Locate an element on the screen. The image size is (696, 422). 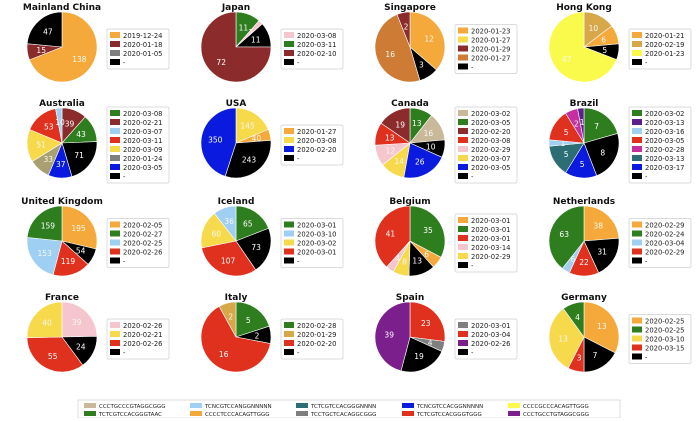
slice-value-label: 22 is located at coordinates (584, 262).